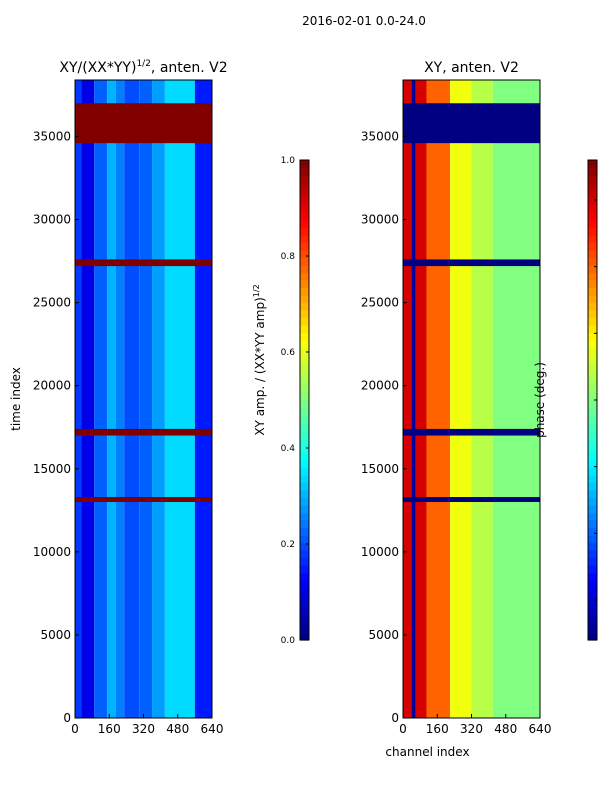  What do you see at coordinates (364, 21) in the screenshot?
I see `figure-suptitle: 2016-02-01 0.0-24.0` at bounding box center [364, 21].